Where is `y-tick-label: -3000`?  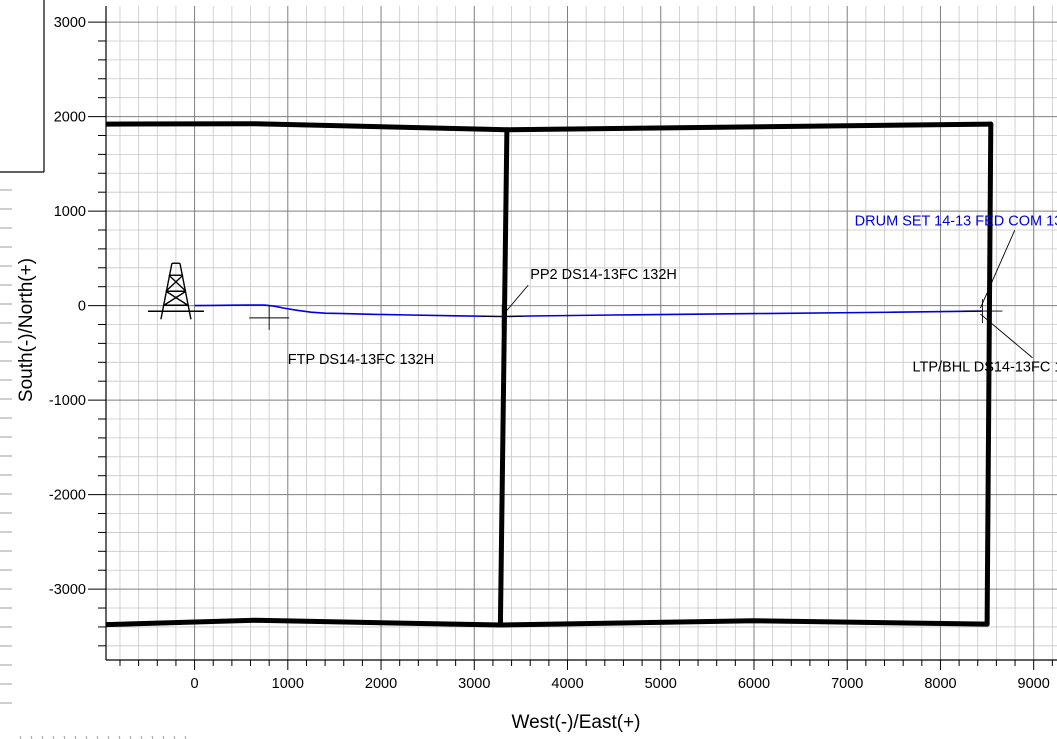 y-tick-label: -3000 is located at coordinates (67, 590).